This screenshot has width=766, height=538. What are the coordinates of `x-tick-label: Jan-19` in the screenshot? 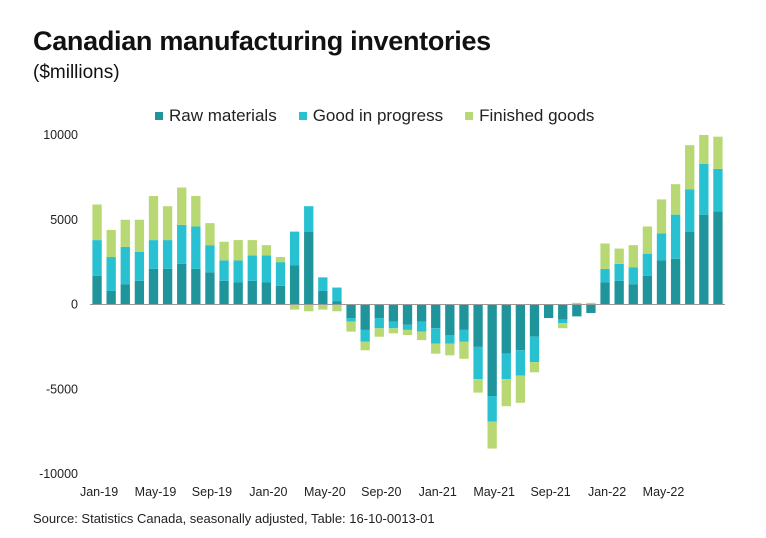 It's located at (99, 492).